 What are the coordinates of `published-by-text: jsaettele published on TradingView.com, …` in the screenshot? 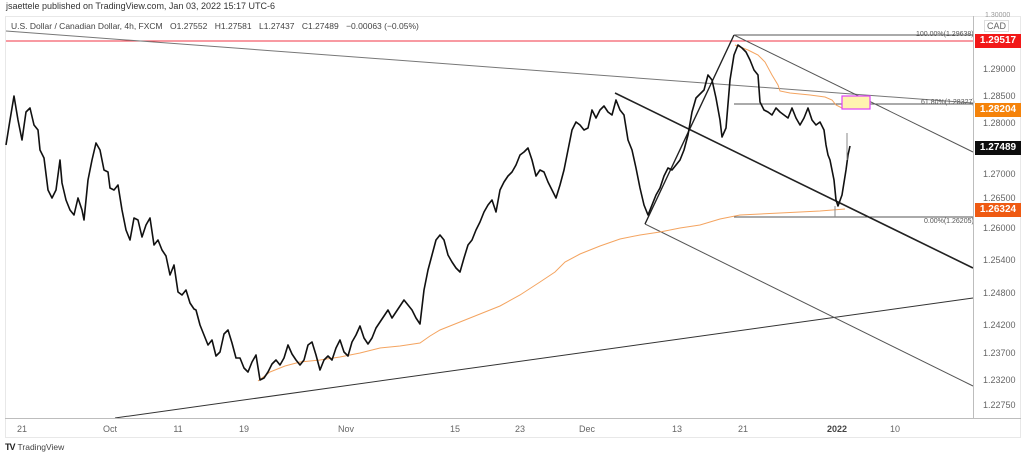 It's located at (141, 6).